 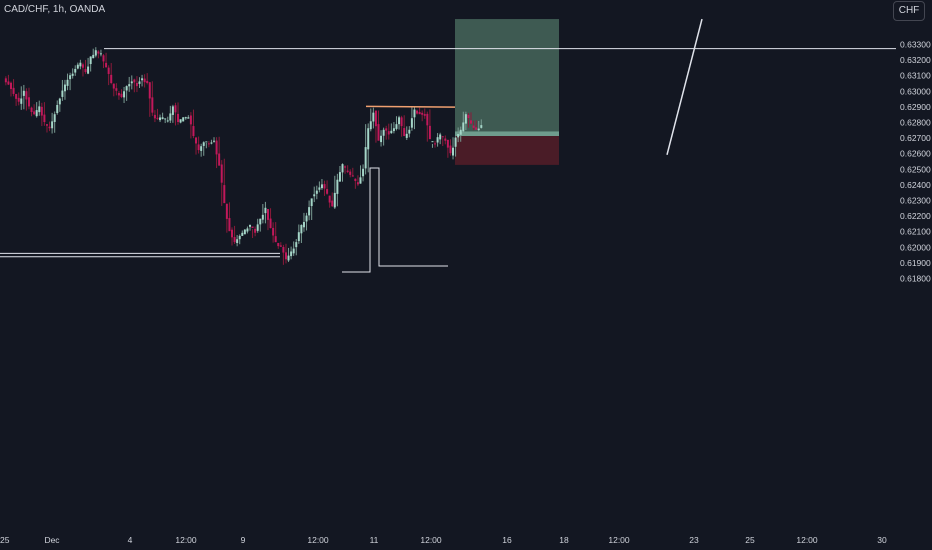 I want to click on y-tick-label: 0.62800, so click(x=915, y=123).